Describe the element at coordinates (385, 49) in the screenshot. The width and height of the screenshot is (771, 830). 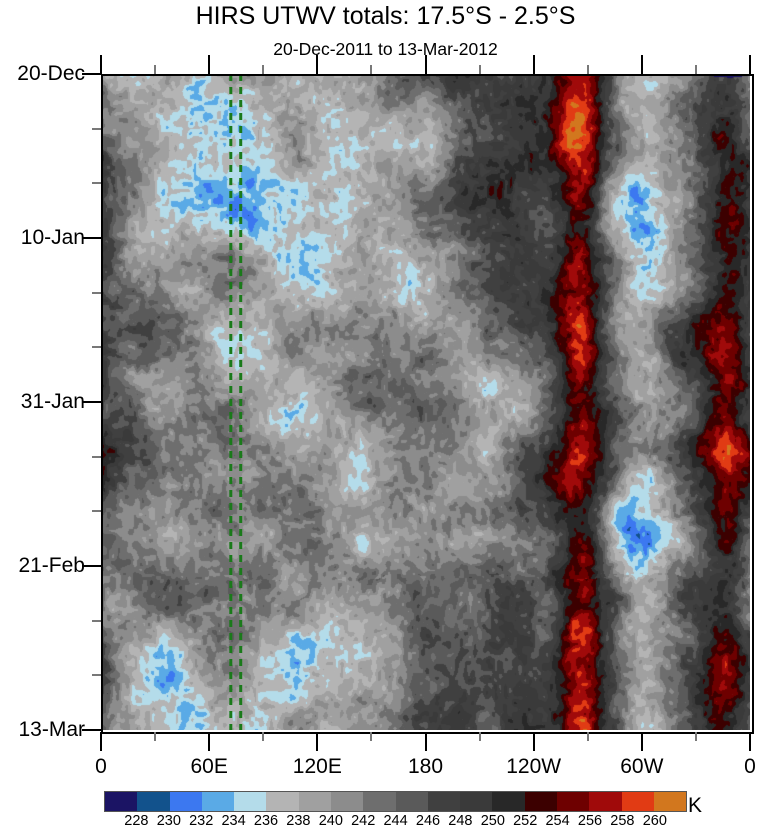
I see `page-subtitle: 20-Dec-2011 to 13-Mar-2012` at that location.